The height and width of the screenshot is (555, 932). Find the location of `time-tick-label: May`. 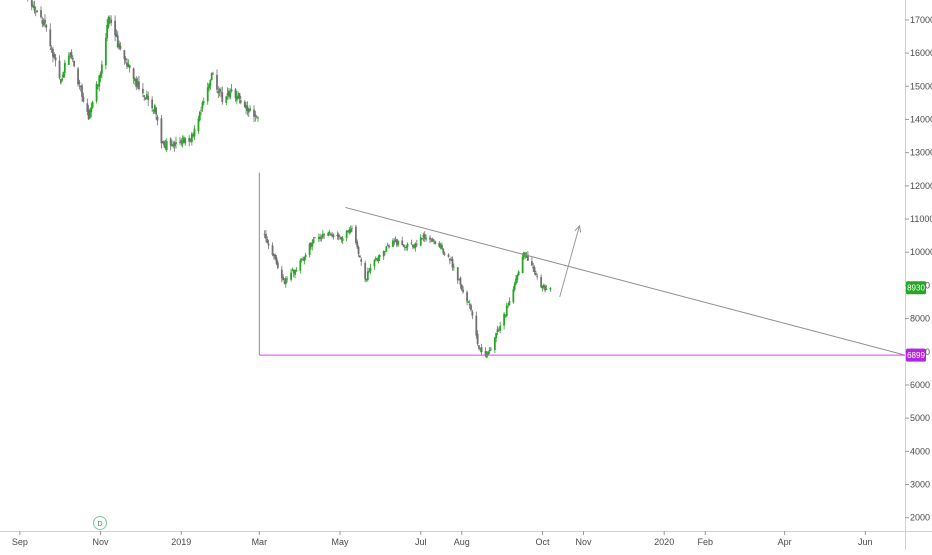

time-tick-label: May is located at coordinates (341, 542).